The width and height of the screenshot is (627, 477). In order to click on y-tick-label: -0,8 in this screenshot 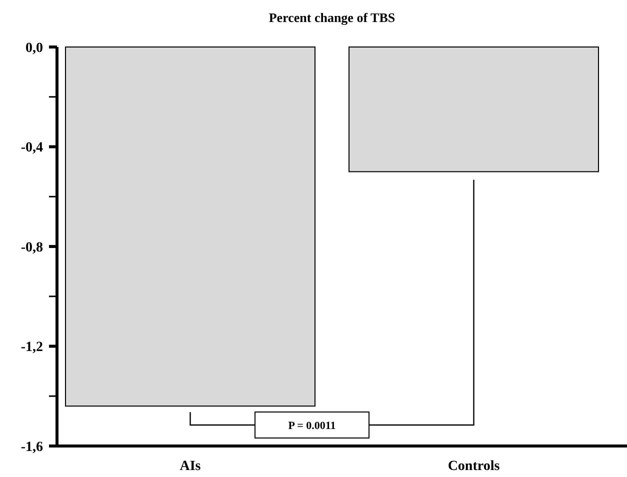, I will do `click(31, 248)`.